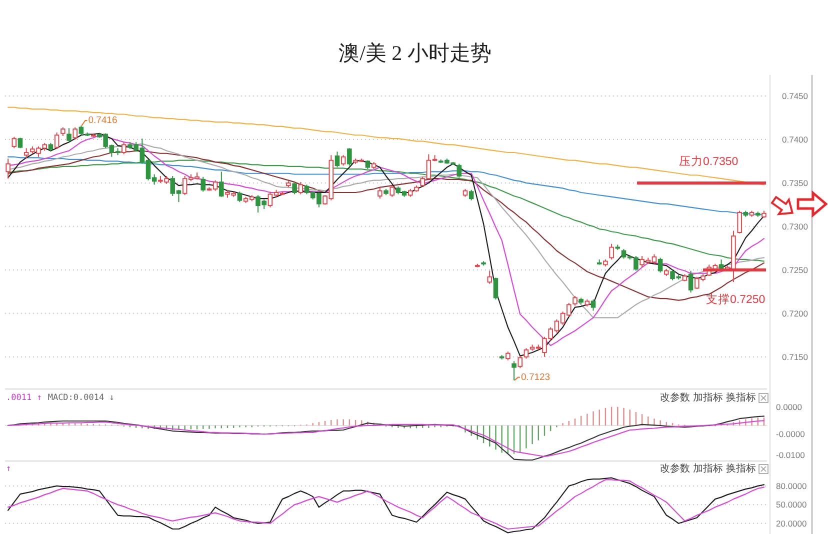  I want to click on y-tick-label: 0.7200, so click(795, 313).